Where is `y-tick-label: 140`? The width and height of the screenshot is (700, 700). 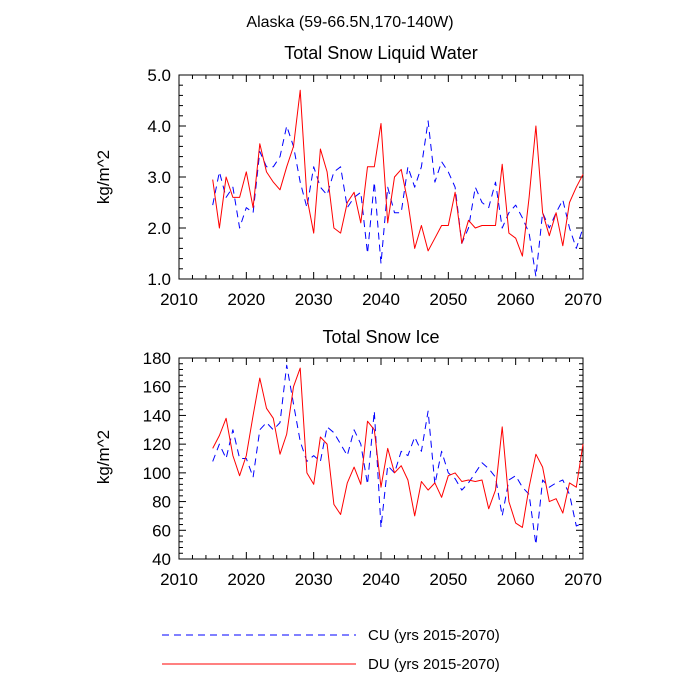 y-tick-label: 140 is located at coordinates (157, 415).